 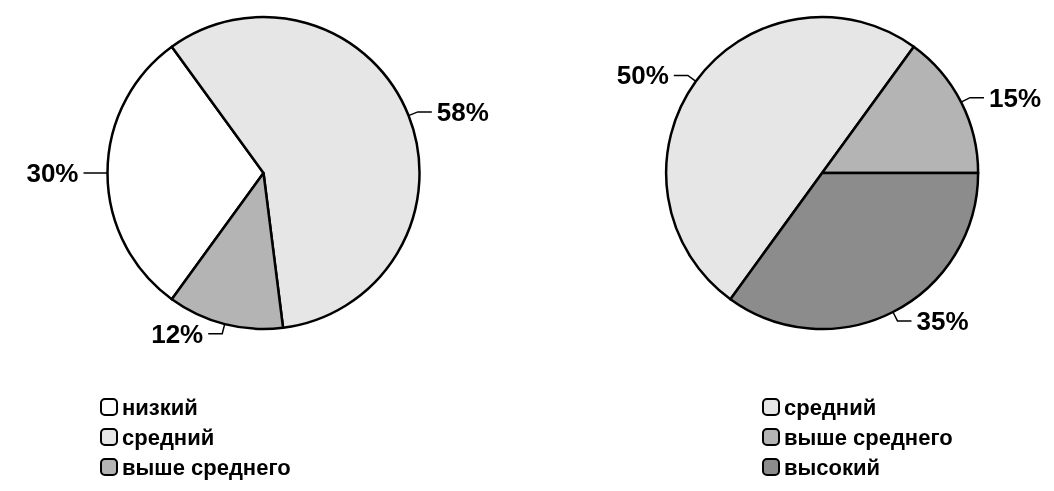 What do you see at coordinates (177, 333) in the screenshot?
I see `data-label: 12%` at bounding box center [177, 333].